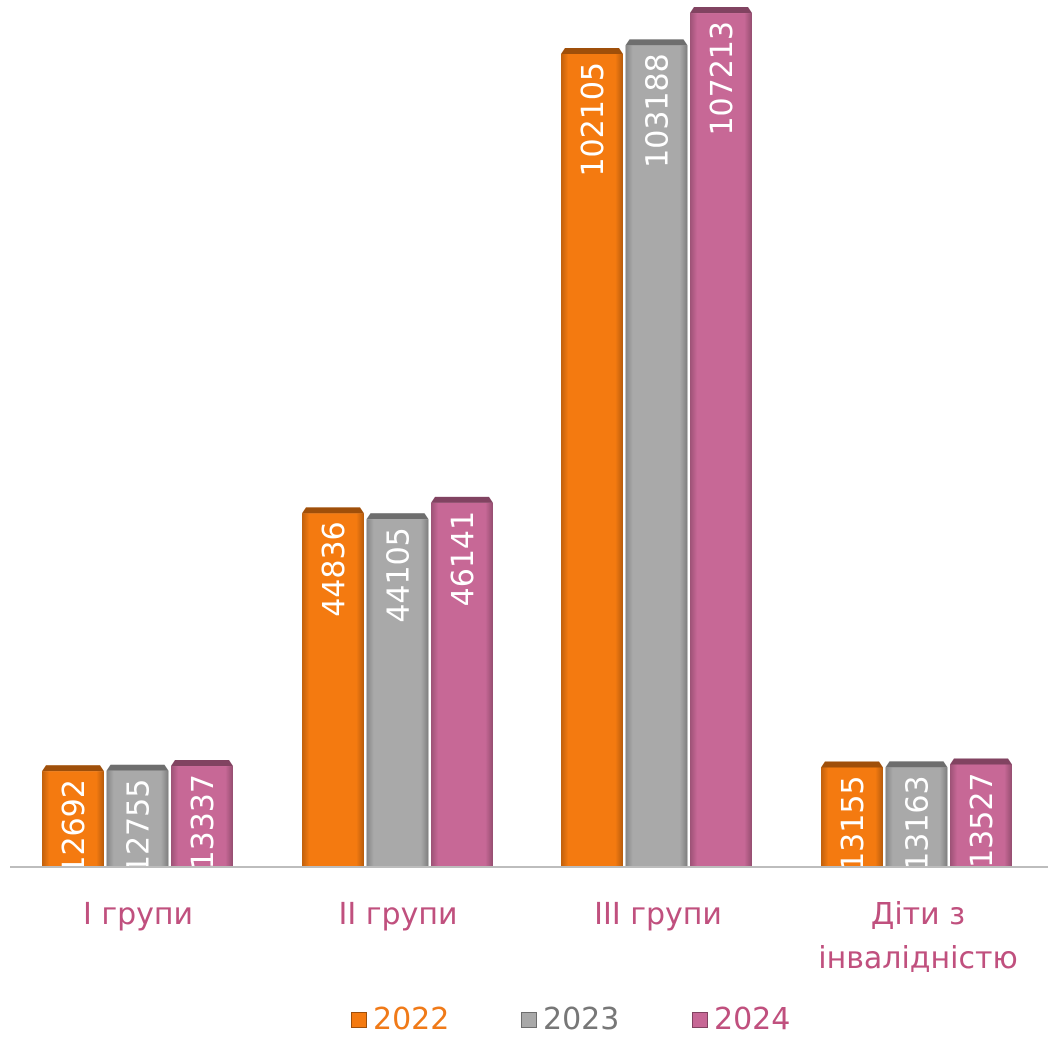  Describe the element at coordinates (853, 822) in the screenshot. I see `data-label: 13155` at that location.